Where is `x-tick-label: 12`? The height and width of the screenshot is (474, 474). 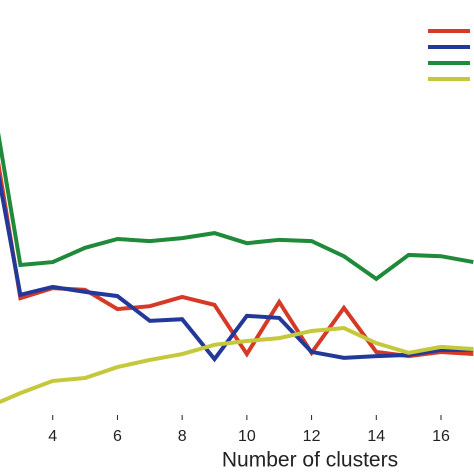
x-tick-label: 12 is located at coordinates (312, 436).